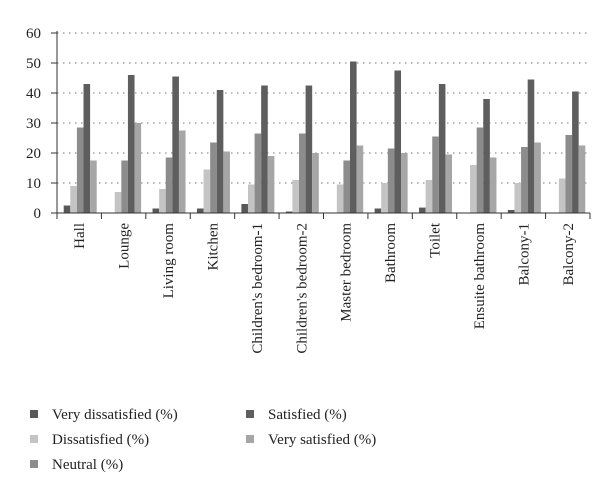  What do you see at coordinates (307, 415) in the screenshot?
I see `legend-label: Satisfied (%)` at bounding box center [307, 415].